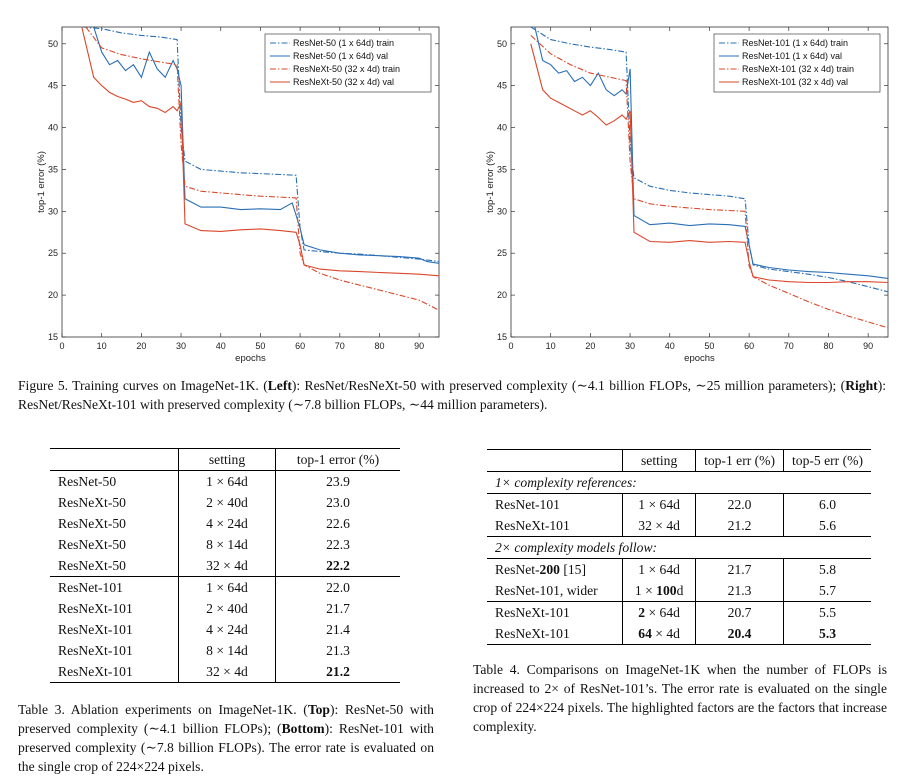  What do you see at coordinates (798, 69) in the screenshot?
I see `legend-label: ResNeXt-101 (32 x 4d) train` at bounding box center [798, 69].